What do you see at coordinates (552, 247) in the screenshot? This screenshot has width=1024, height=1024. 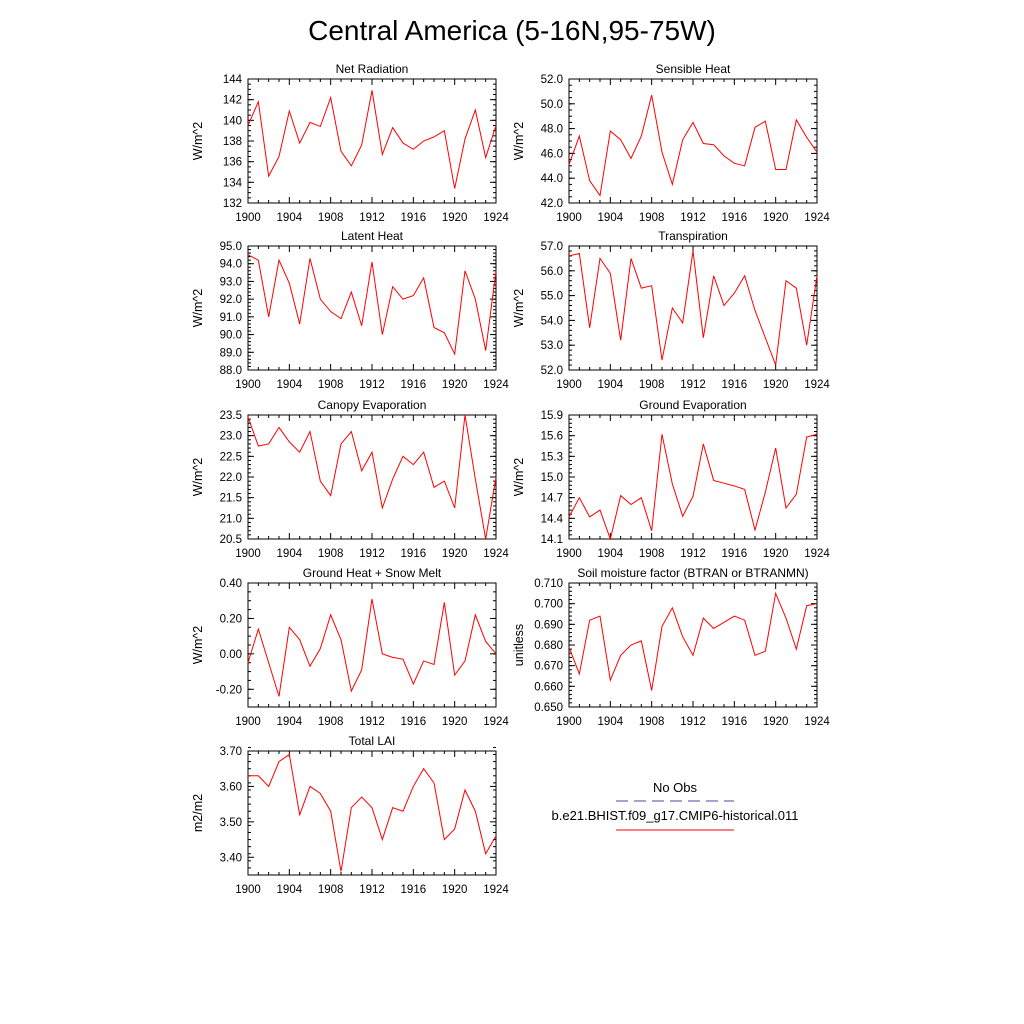 I see `y-tick-label: 57.0` at bounding box center [552, 247].